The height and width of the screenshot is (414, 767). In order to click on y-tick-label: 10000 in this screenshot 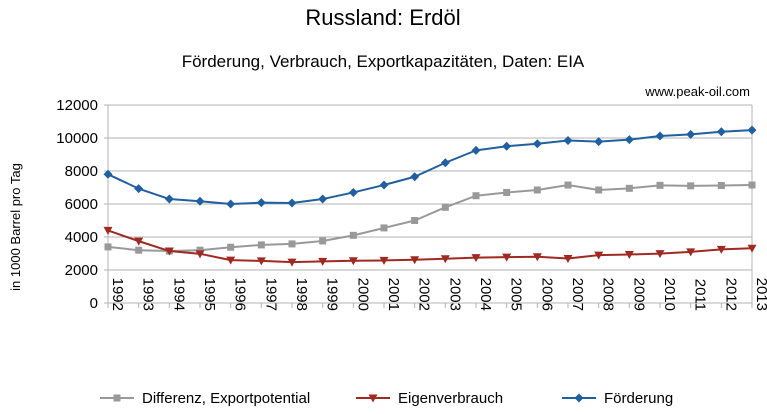, I will do `click(77, 138)`.